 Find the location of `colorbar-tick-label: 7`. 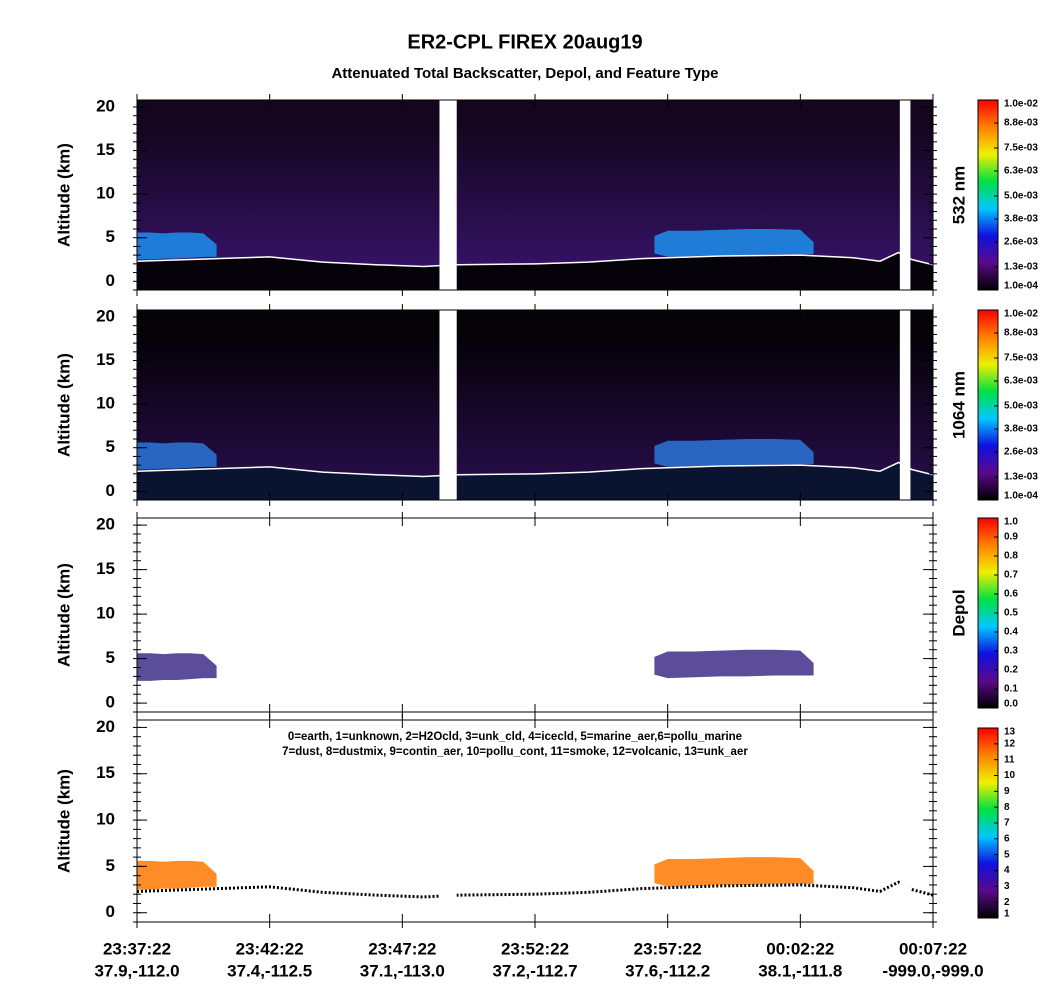

colorbar-tick-label: 7 is located at coordinates (1007, 823).